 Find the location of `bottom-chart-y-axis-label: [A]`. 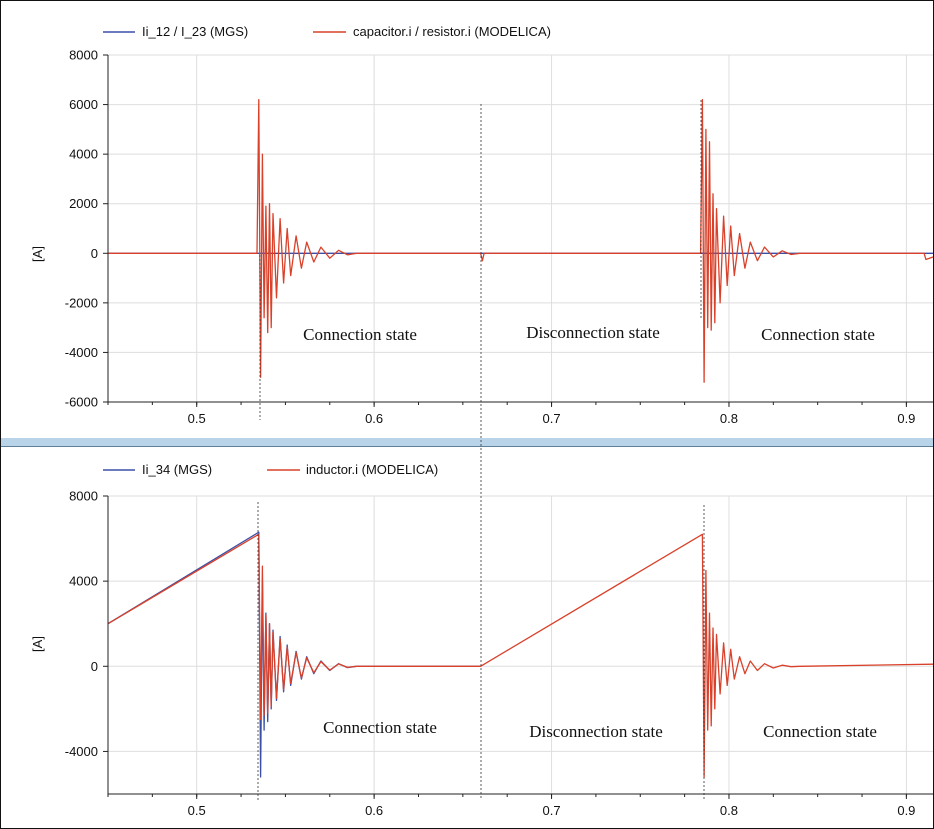

bottom-chart-y-axis-label: [A] is located at coordinates (37, 644).